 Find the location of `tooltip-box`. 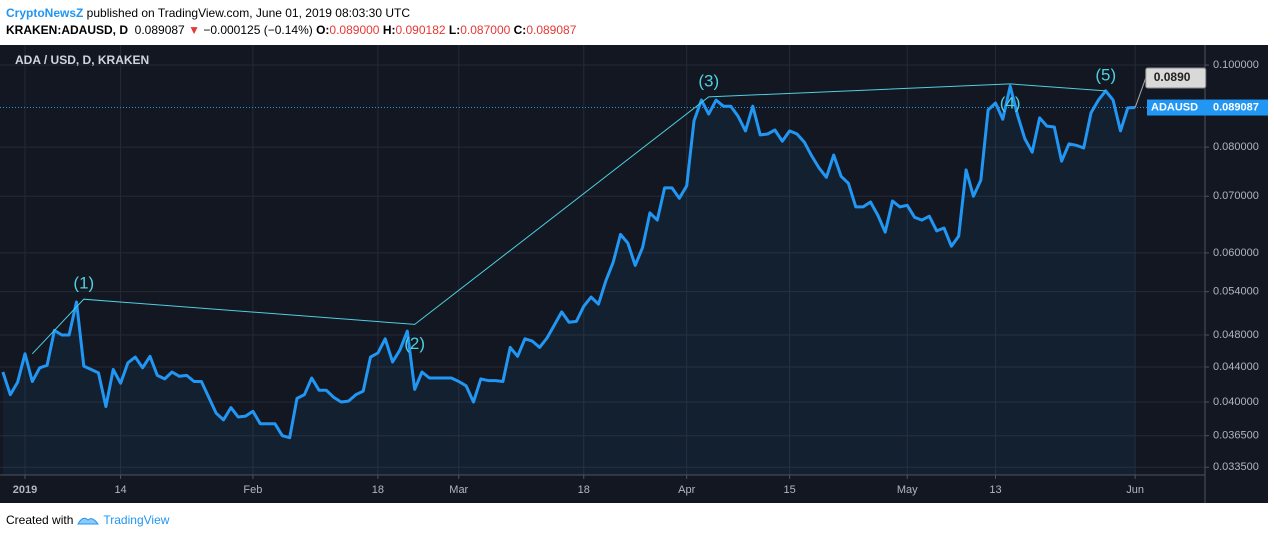

tooltip-box is located at coordinates (1176, 78).